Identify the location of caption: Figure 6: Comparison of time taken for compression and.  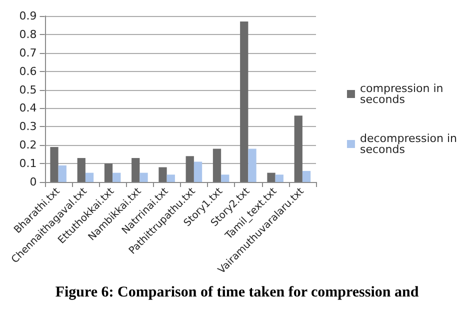
(237, 292).